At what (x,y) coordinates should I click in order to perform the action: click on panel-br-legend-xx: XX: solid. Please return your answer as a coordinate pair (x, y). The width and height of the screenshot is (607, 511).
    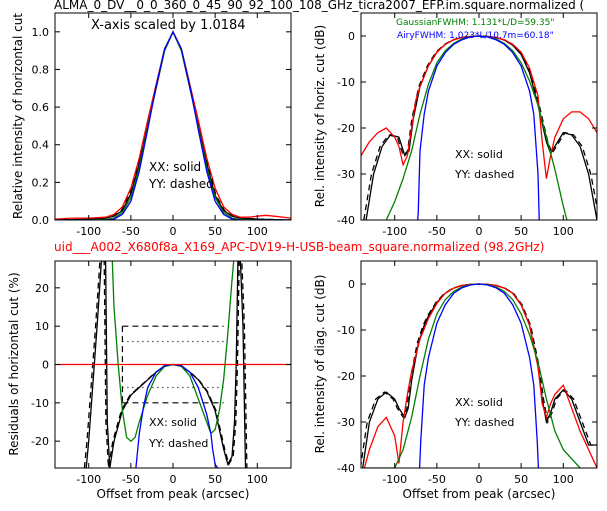
    Looking at the image, I should click on (479, 402).